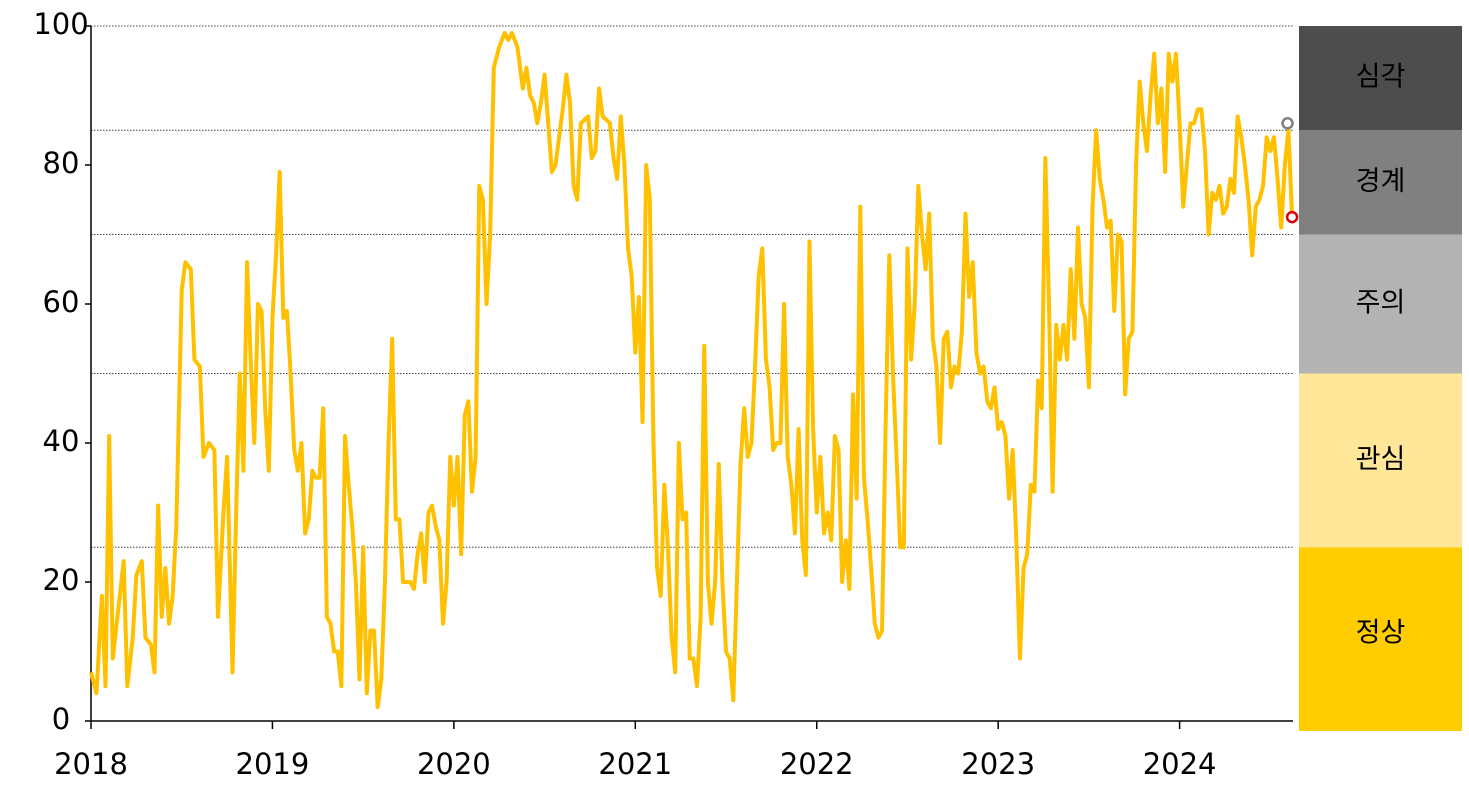 The image size is (1469, 790). I want to click on y-tick-label: 100, so click(60, 24).